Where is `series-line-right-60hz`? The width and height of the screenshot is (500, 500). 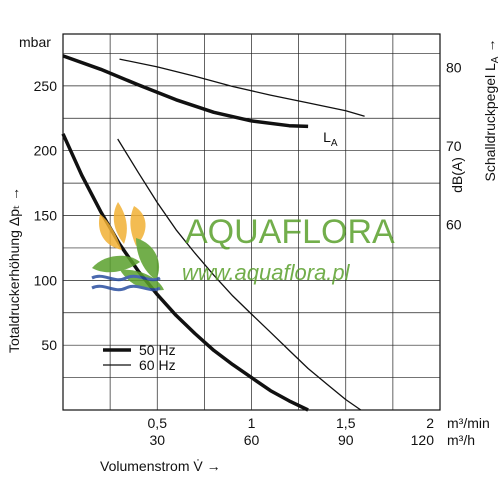 series-line-right-60hz is located at coordinates (242, 87).